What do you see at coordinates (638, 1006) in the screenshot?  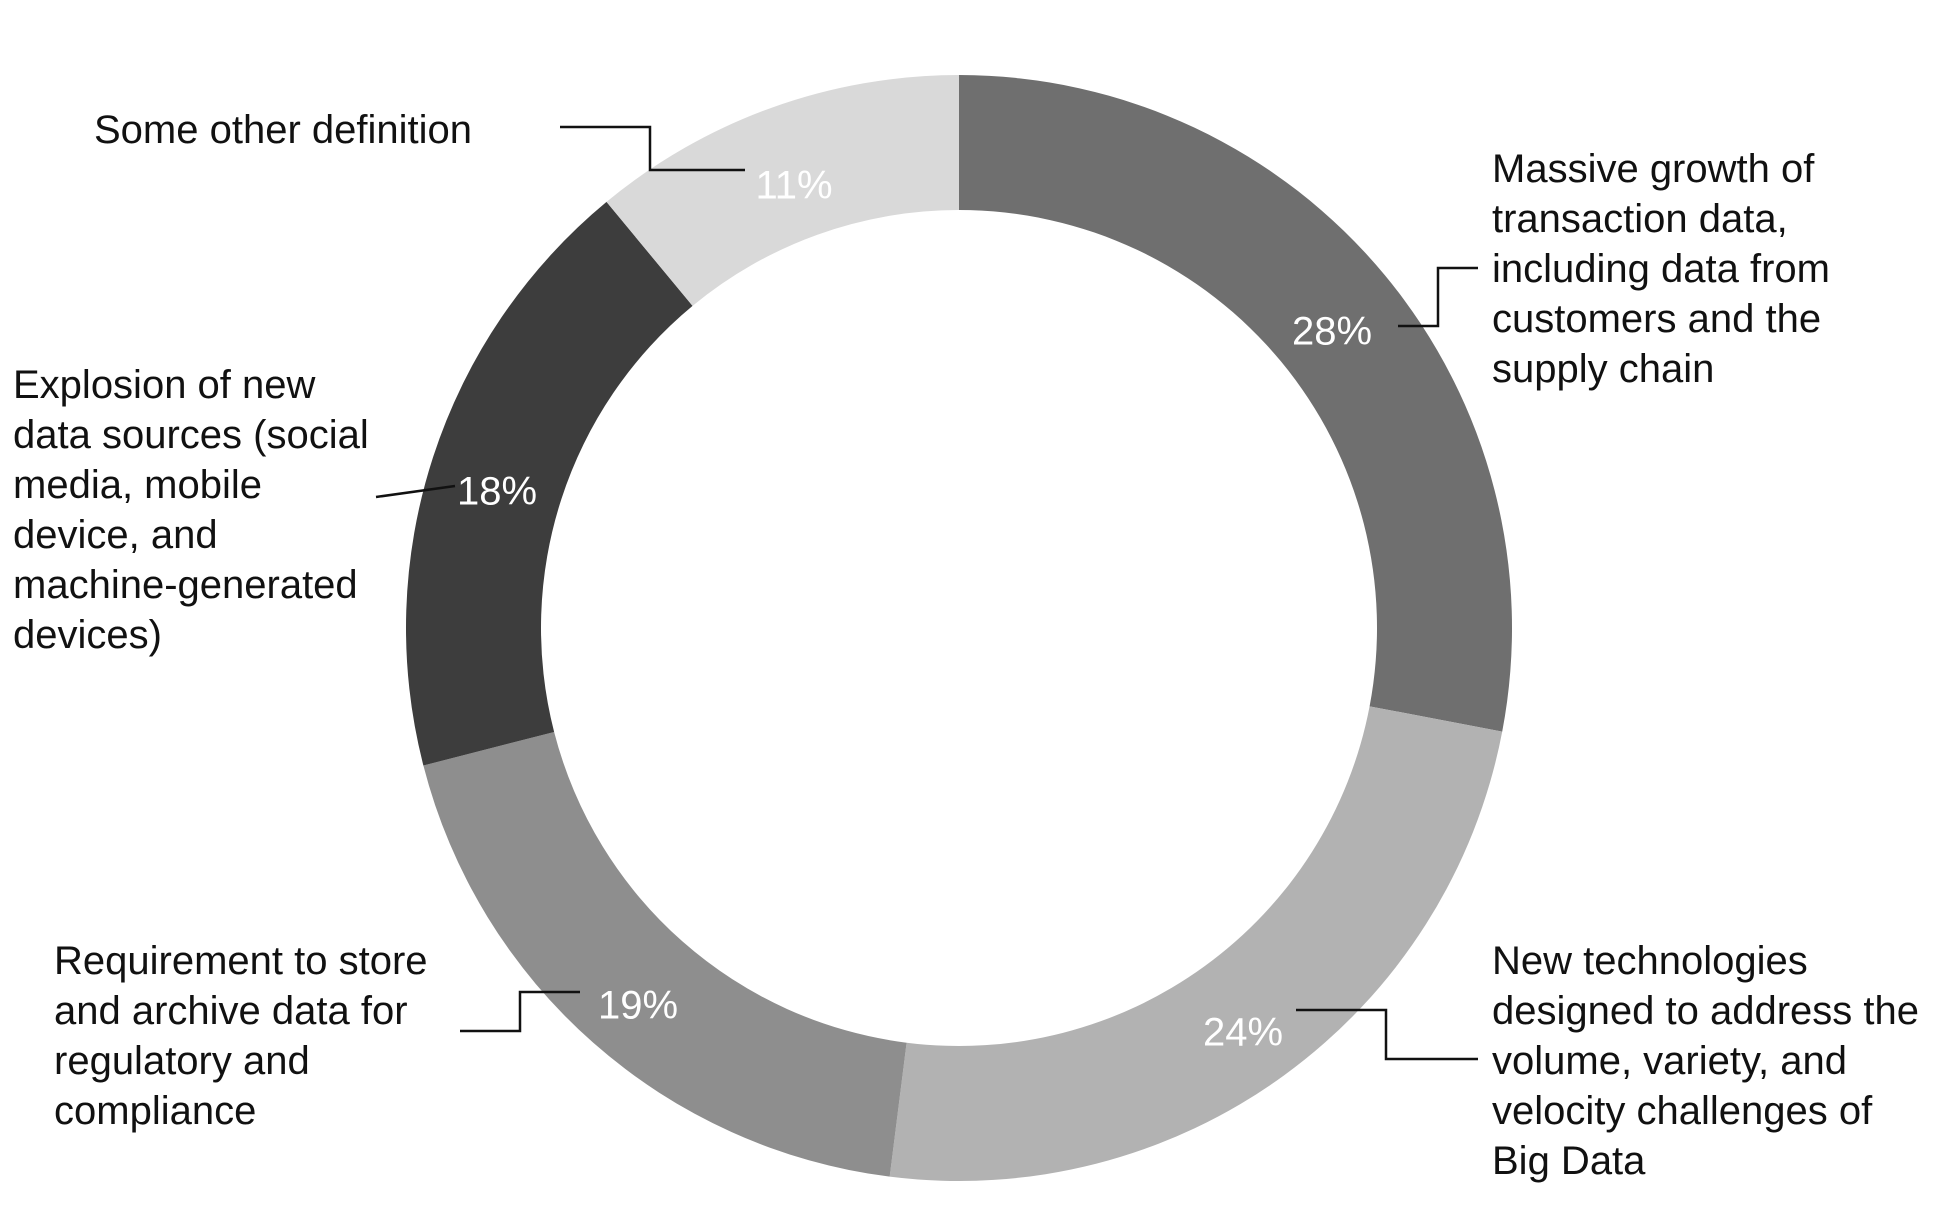 I see `percent-label-3: 19%` at bounding box center [638, 1006].